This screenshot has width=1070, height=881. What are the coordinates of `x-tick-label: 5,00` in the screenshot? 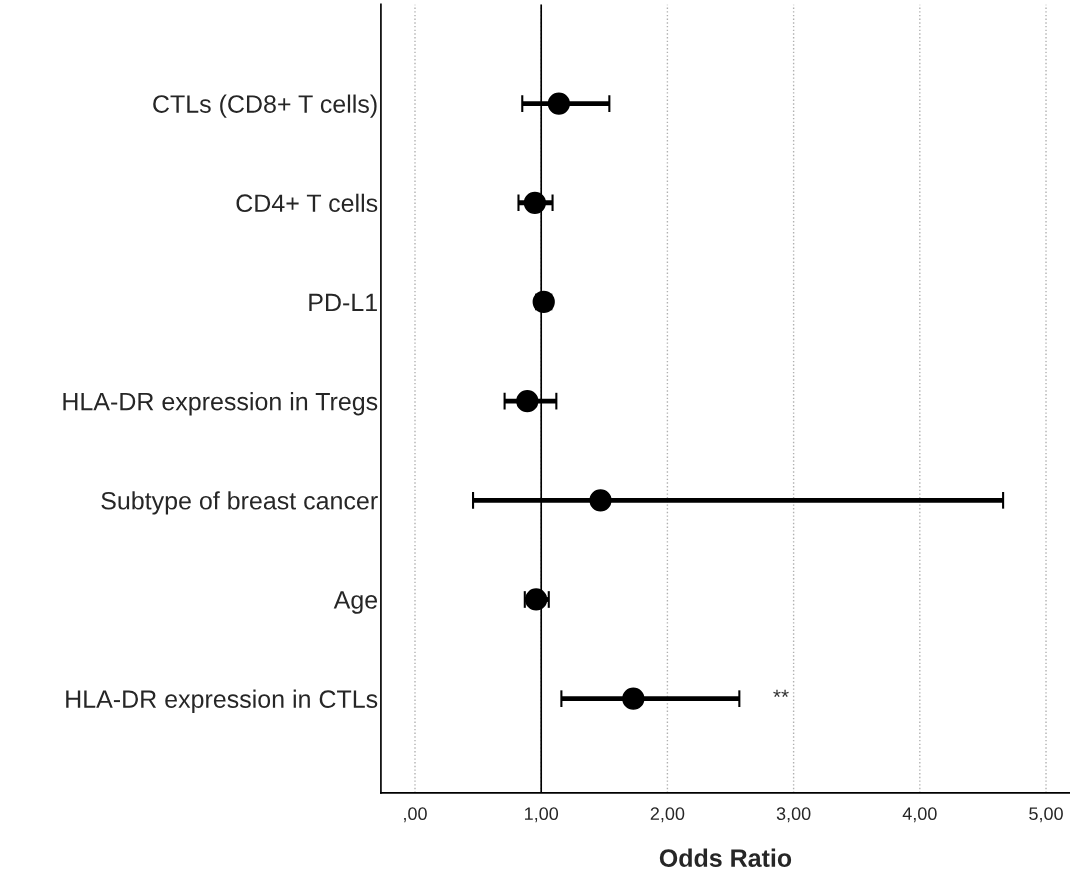 It's located at (1046, 815).